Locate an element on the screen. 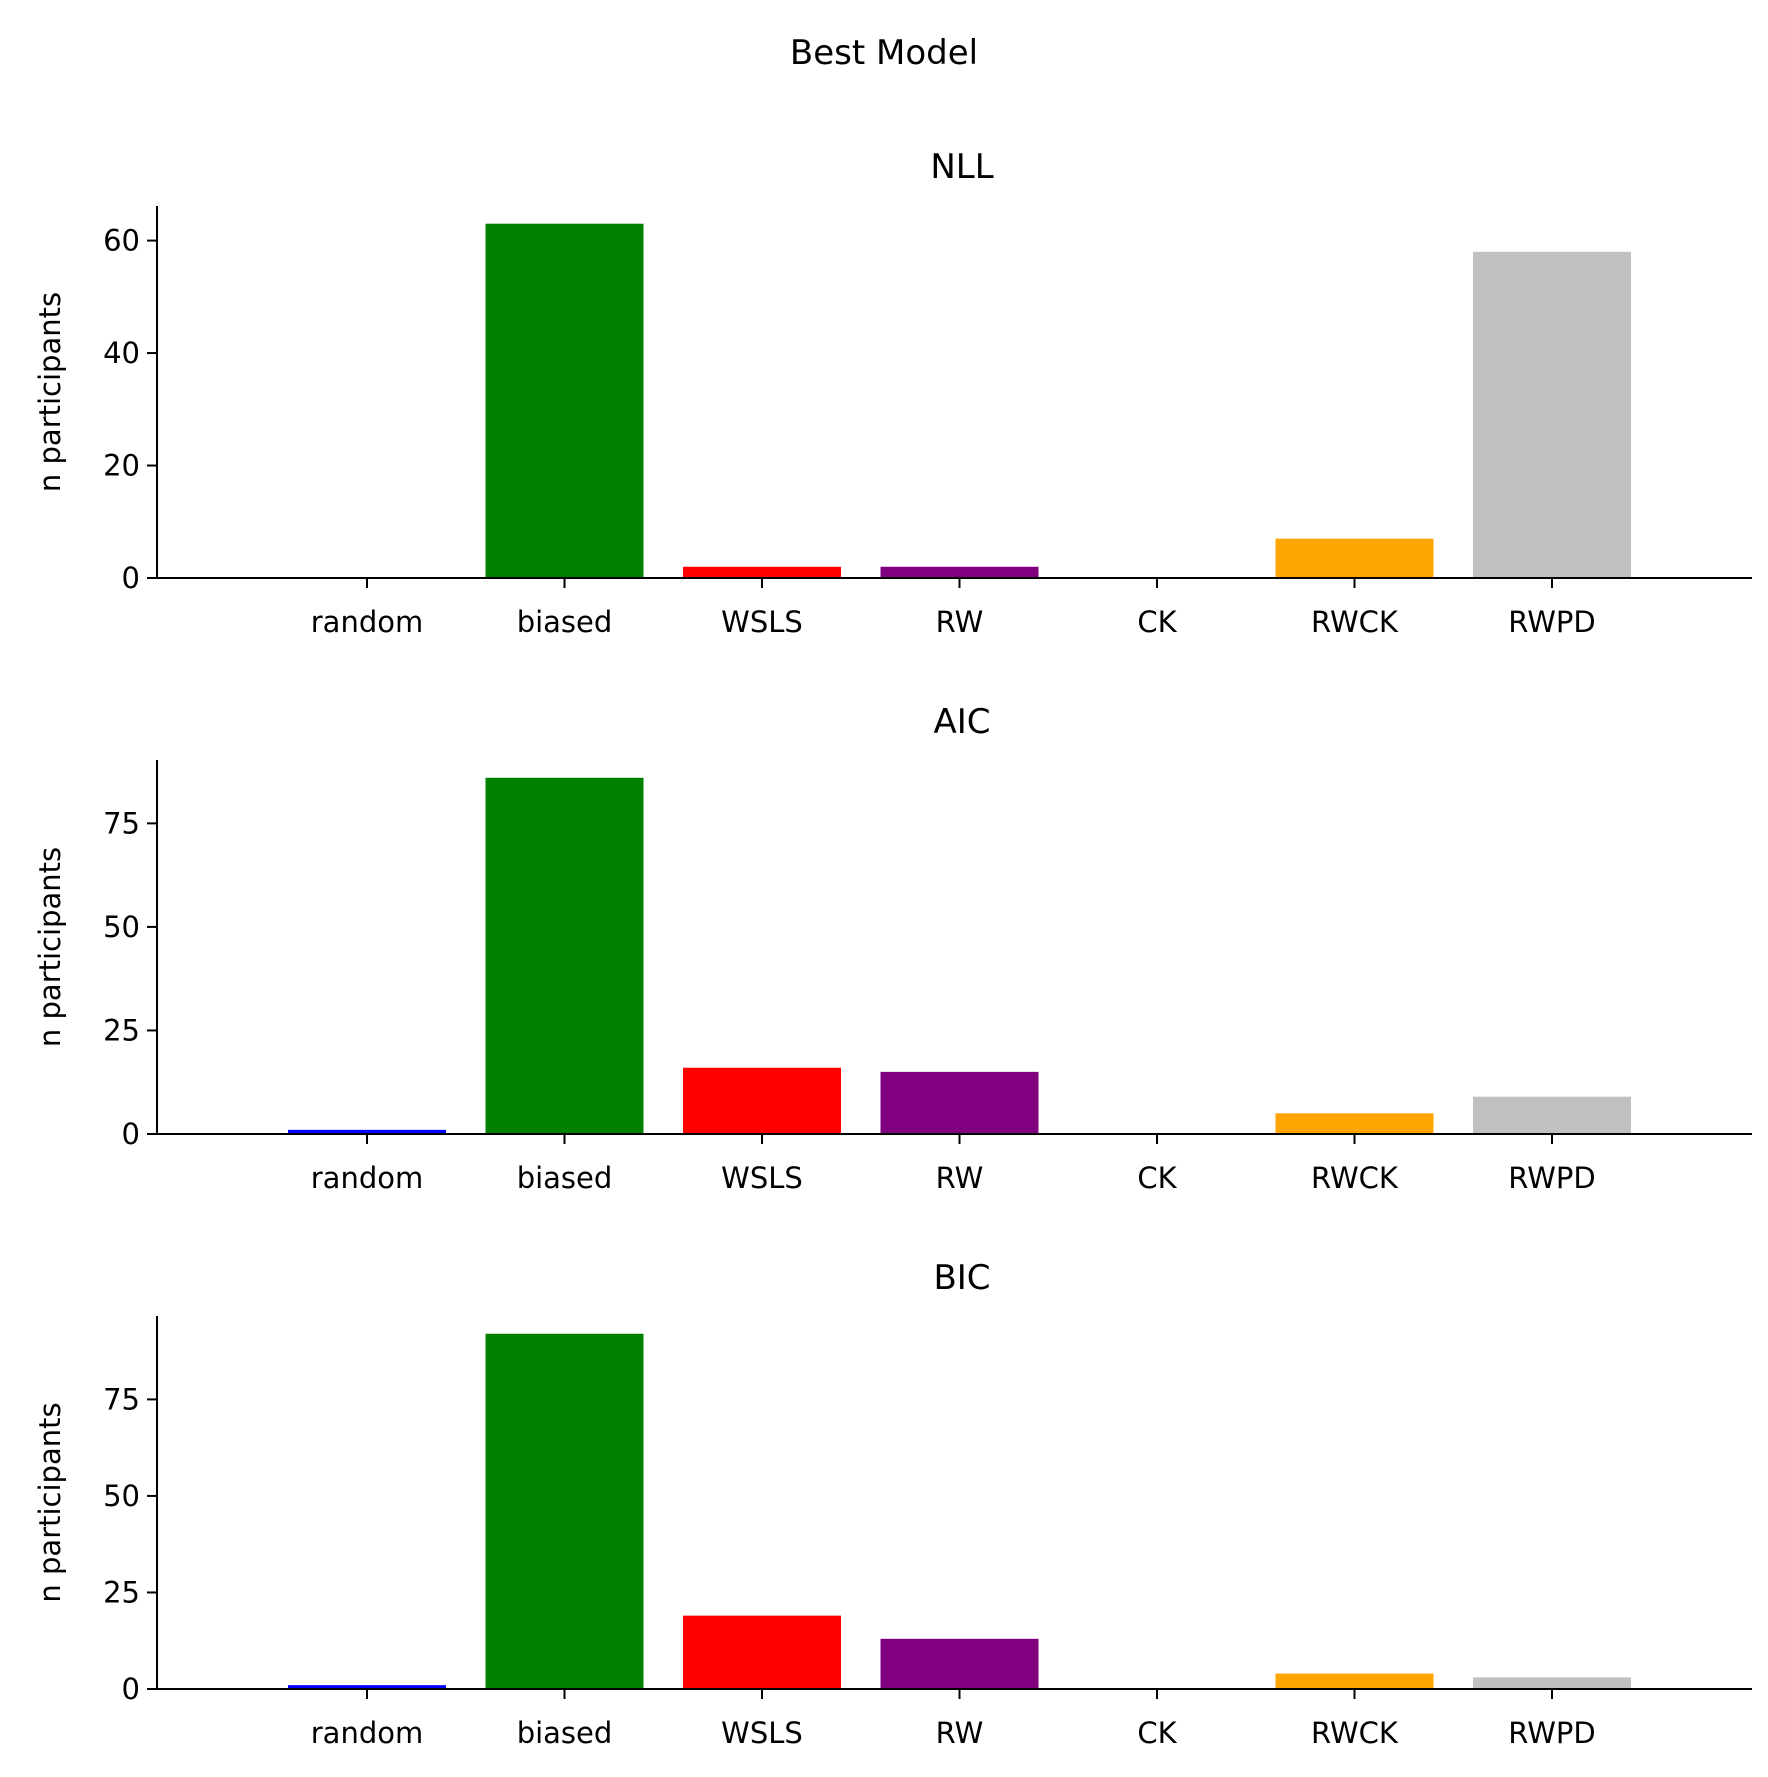 The width and height of the screenshot is (1768, 1777). panel-title: AIC is located at coordinates (961, 722).